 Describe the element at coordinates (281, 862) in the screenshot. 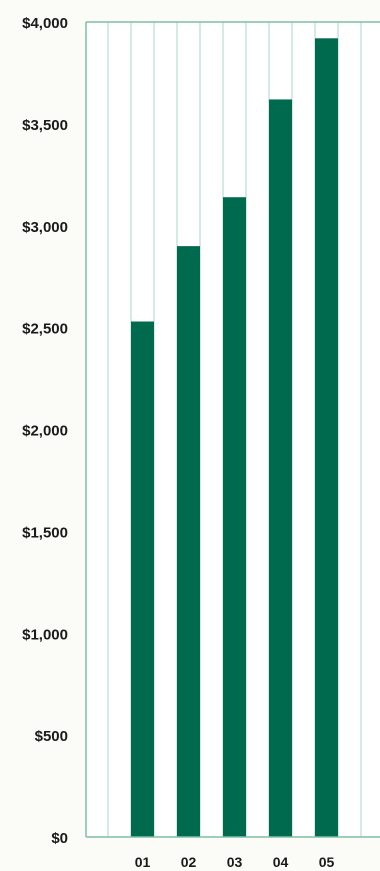

I see `x-tick-label-04: 04` at that location.